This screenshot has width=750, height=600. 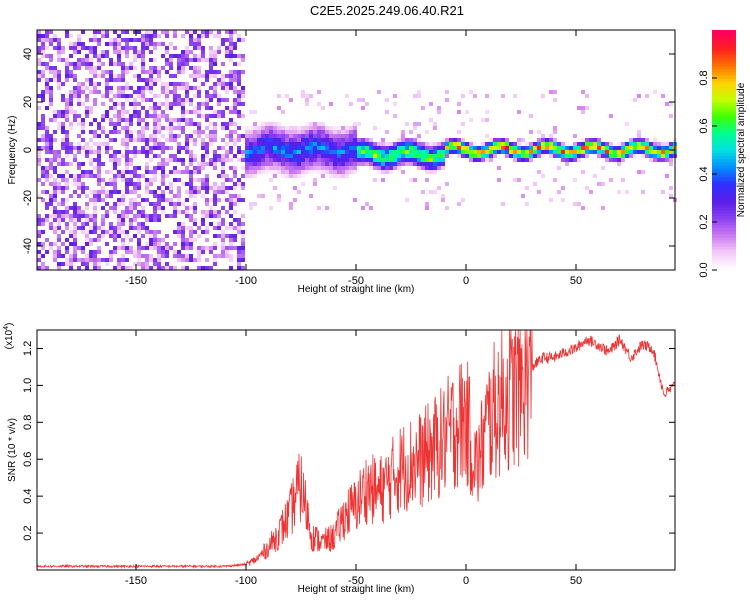 I want to click on colorbar-tick-label: 0.6, so click(x=704, y=125).